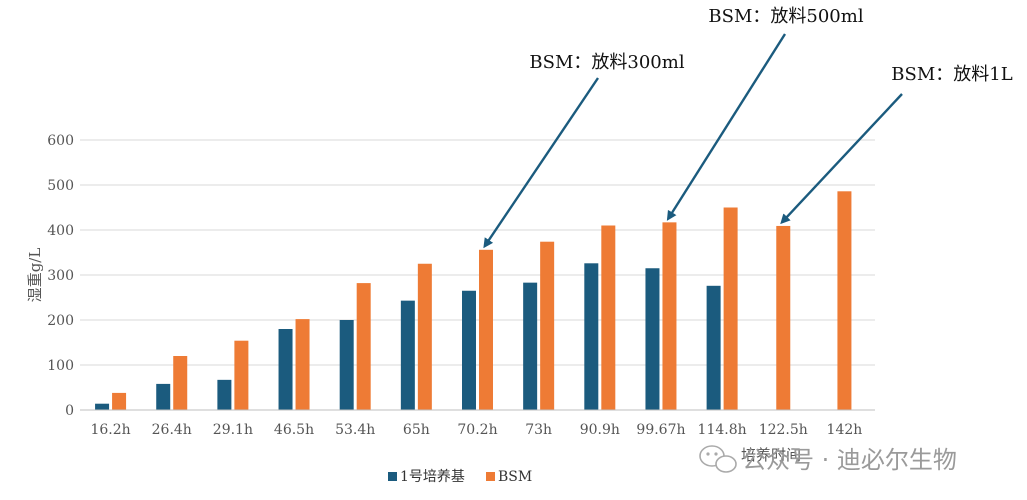 The height and width of the screenshot is (500, 1027). Describe the element at coordinates (785, 16) in the screenshot. I see `annotation-label: BSM：放料500ml` at that location.